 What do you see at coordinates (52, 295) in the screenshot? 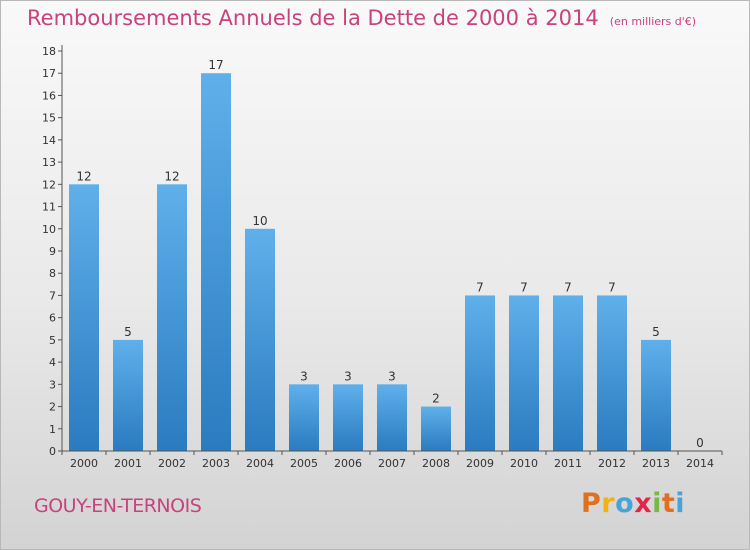
I see `y-tick-label: 7` at bounding box center [52, 295].